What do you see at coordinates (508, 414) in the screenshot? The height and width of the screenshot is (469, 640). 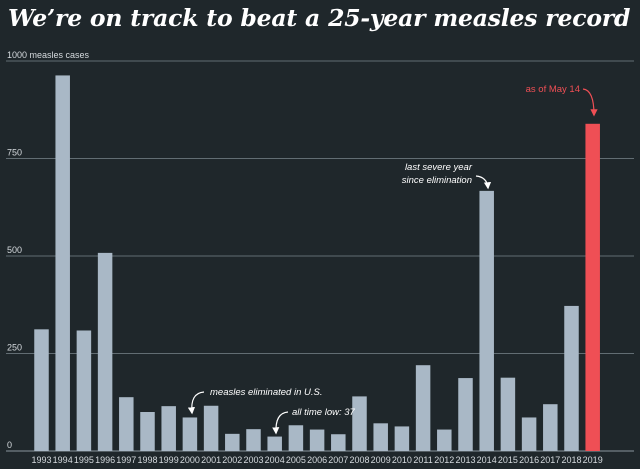 I see `bar-2015` at bounding box center [508, 414].